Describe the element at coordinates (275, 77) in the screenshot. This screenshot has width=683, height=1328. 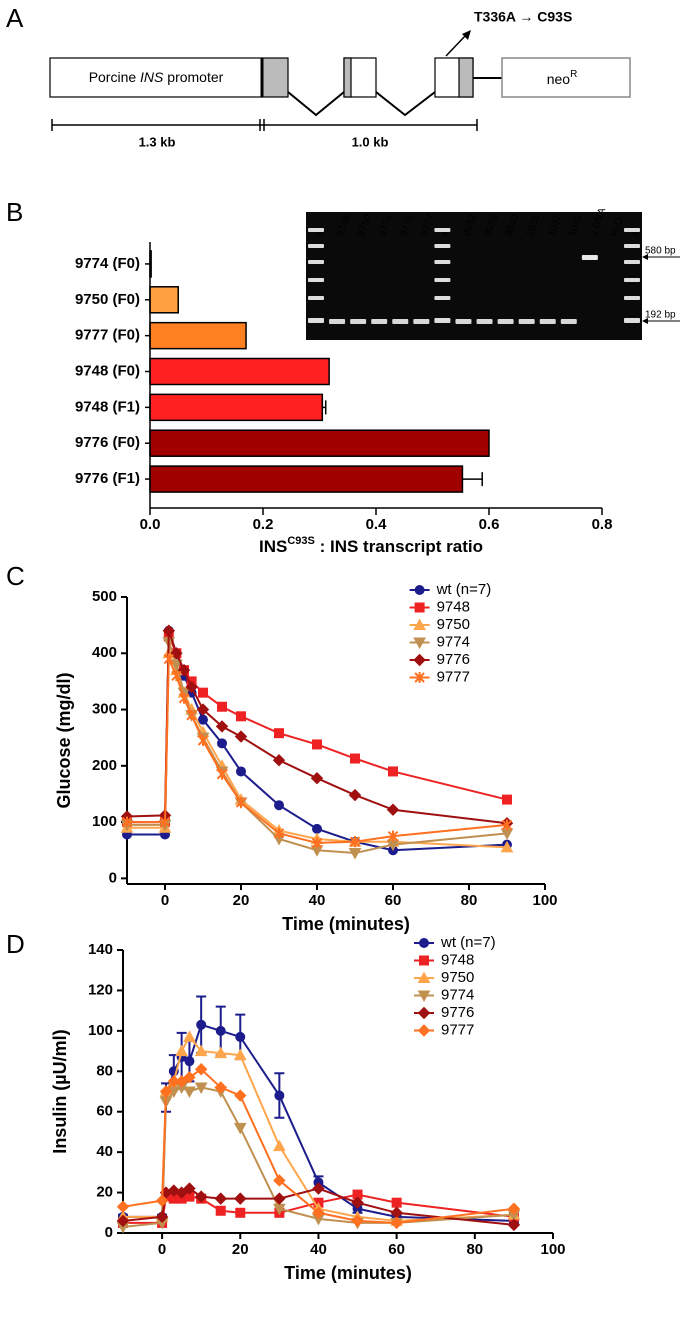
I see `utr-box` at that location.